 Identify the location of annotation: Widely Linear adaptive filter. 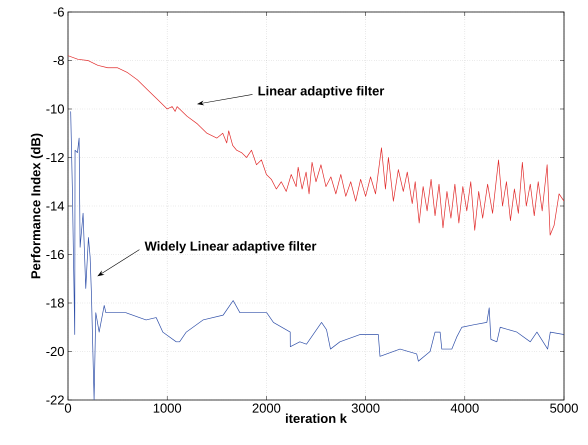
(230, 247).